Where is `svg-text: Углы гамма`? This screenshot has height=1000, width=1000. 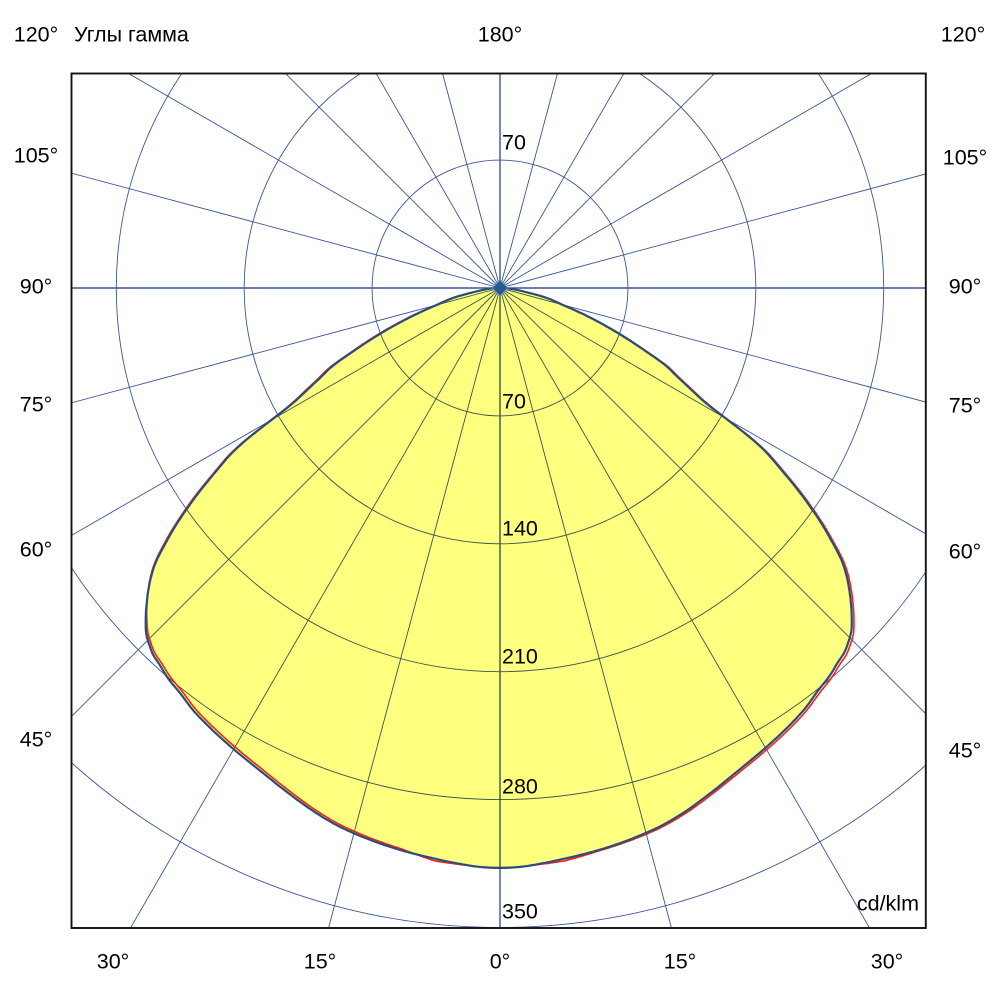
svg-text: Углы гамма is located at coordinates (131, 35).